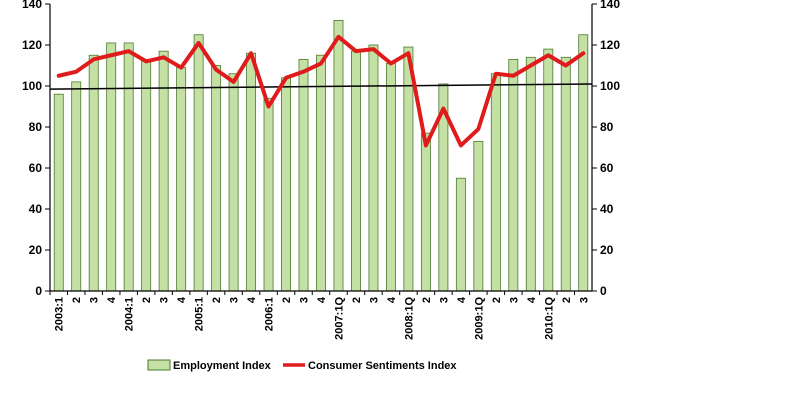 Image resolution: width=800 pixels, height=405 pixels. I want to click on trendline, so click(321, 86).